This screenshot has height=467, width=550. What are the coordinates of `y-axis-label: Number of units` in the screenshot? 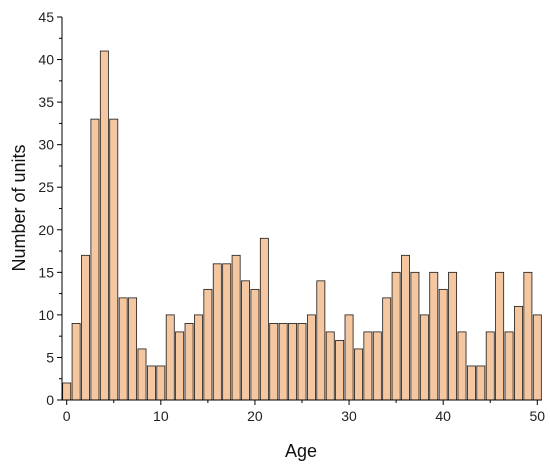 It's located at (19, 207).